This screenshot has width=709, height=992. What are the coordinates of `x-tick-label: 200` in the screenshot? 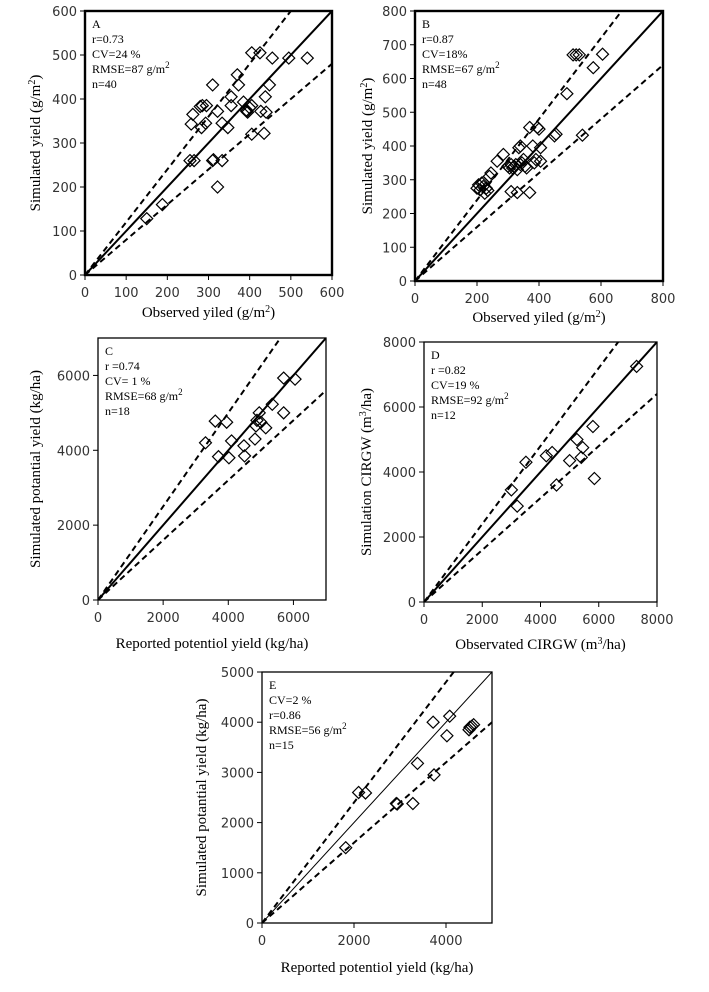 It's located at (477, 299).